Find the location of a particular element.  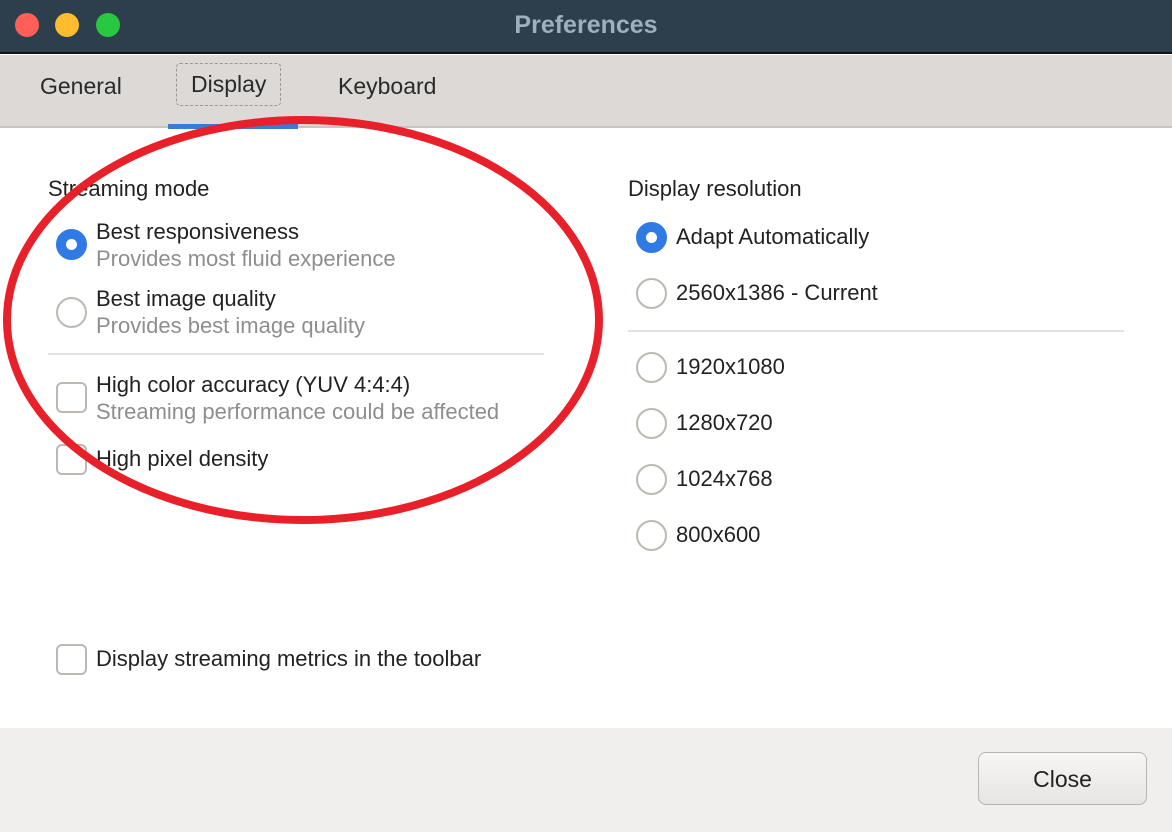

checkbox-high-color-accuracy is located at coordinates (71, 397).